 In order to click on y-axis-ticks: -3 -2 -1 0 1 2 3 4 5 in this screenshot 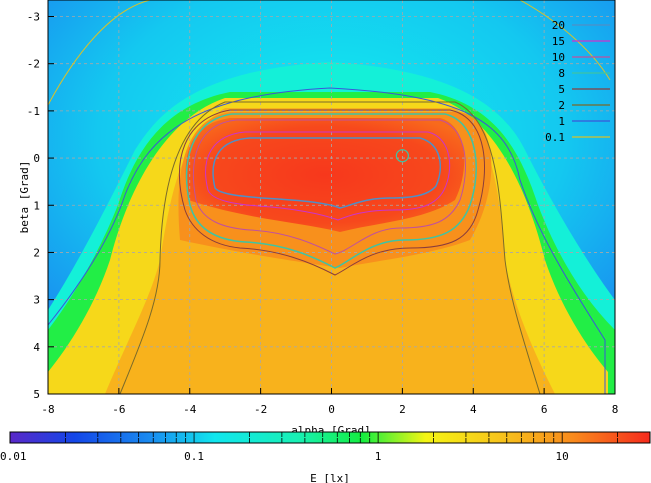, I will do `click(40, 206)`.